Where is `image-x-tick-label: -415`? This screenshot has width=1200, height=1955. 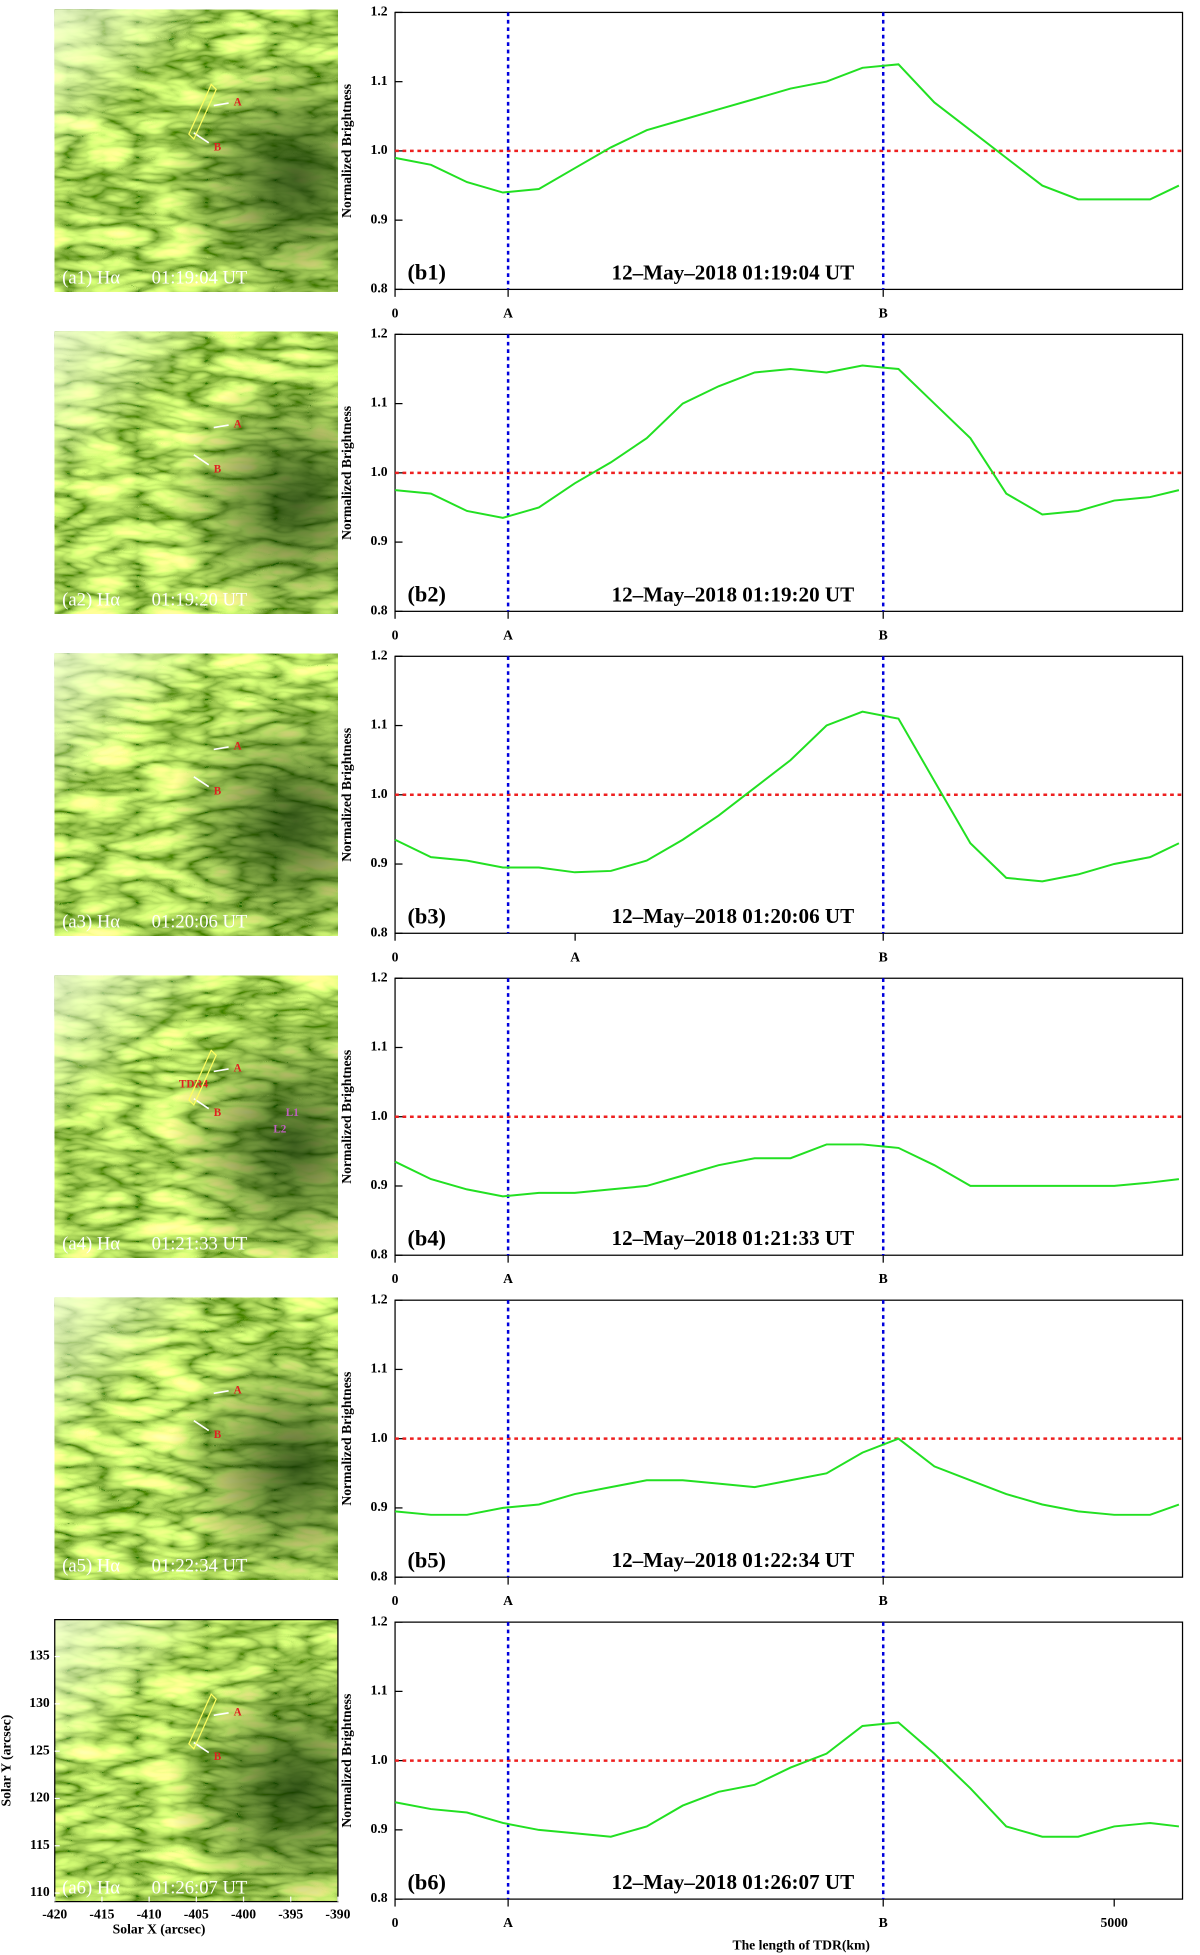 image-x-tick-label: -415 is located at coordinates (101, 1913).